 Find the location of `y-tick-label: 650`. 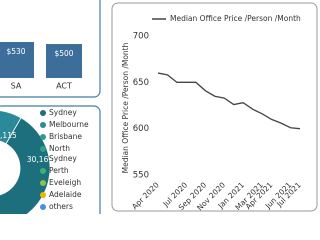

y-tick-label: 650 is located at coordinates (141, 83).